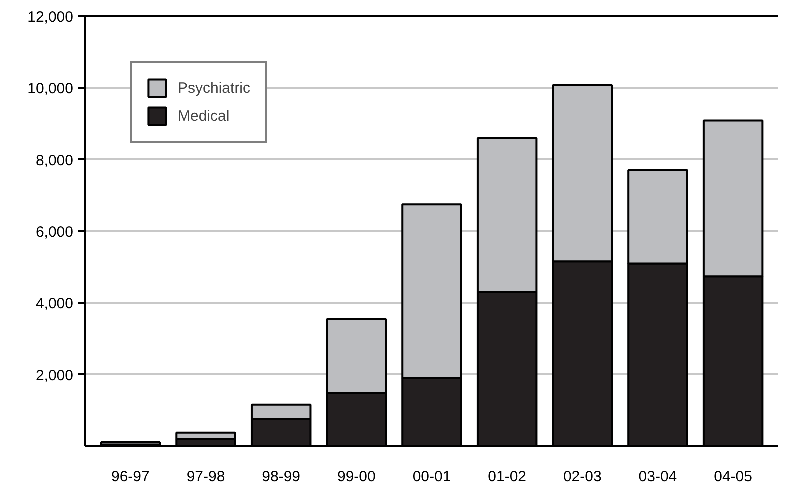  What do you see at coordinates (432, 477) in the screenshot?
I see `x-tick-label: 00-01` at bounding box center [432, 477].